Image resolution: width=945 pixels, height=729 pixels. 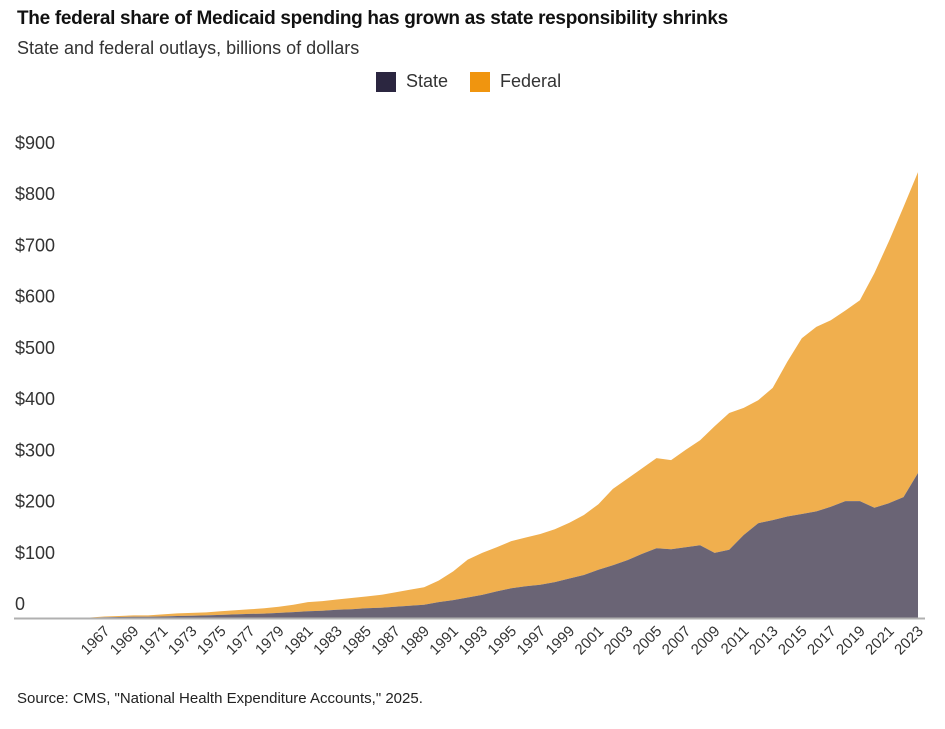 What do you see at coordinates (909, 641) in the screenshot?
I see `x-tick-label: 2023` at bounding box center [909, 641].